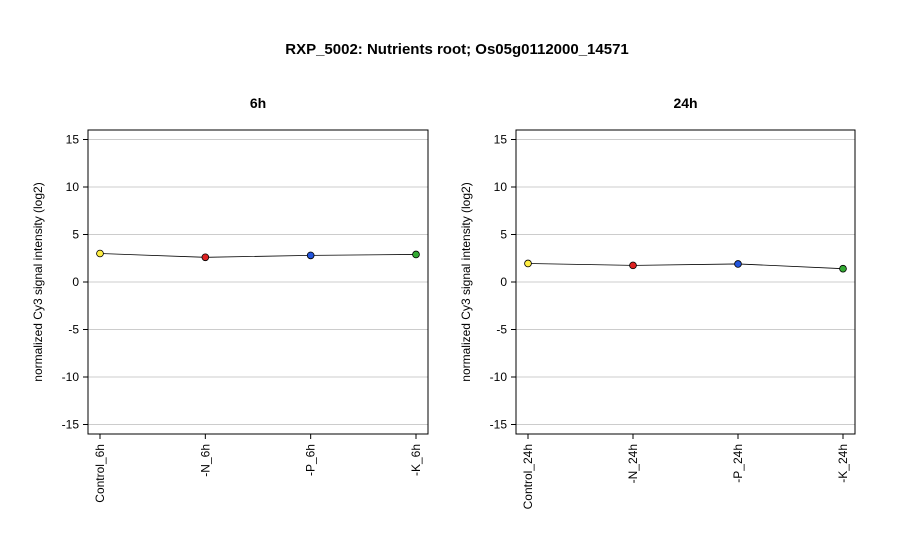 The width and height of the screenshot is (900, 550). What do you see at coordinates (528, 476) in the screenshot?
I see `x-tick-label: Control_24h` at bounding box center [528, 476].